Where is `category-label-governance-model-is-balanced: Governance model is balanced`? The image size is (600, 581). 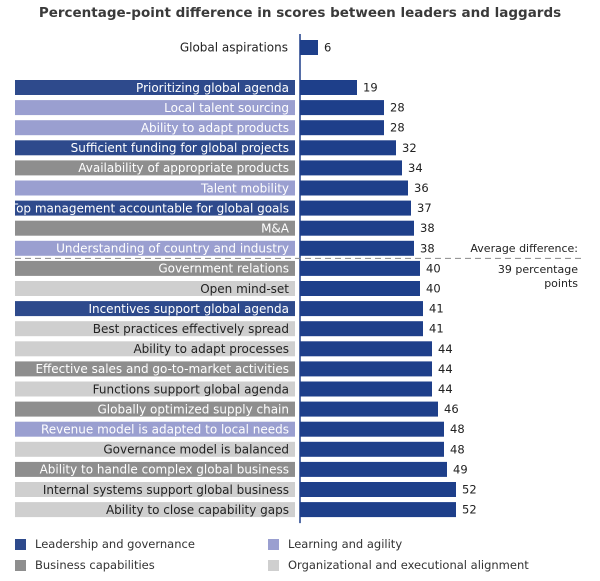 category-label-governance-model-is-balanced: Governance model is balanced is located at coordinates (196, 450).